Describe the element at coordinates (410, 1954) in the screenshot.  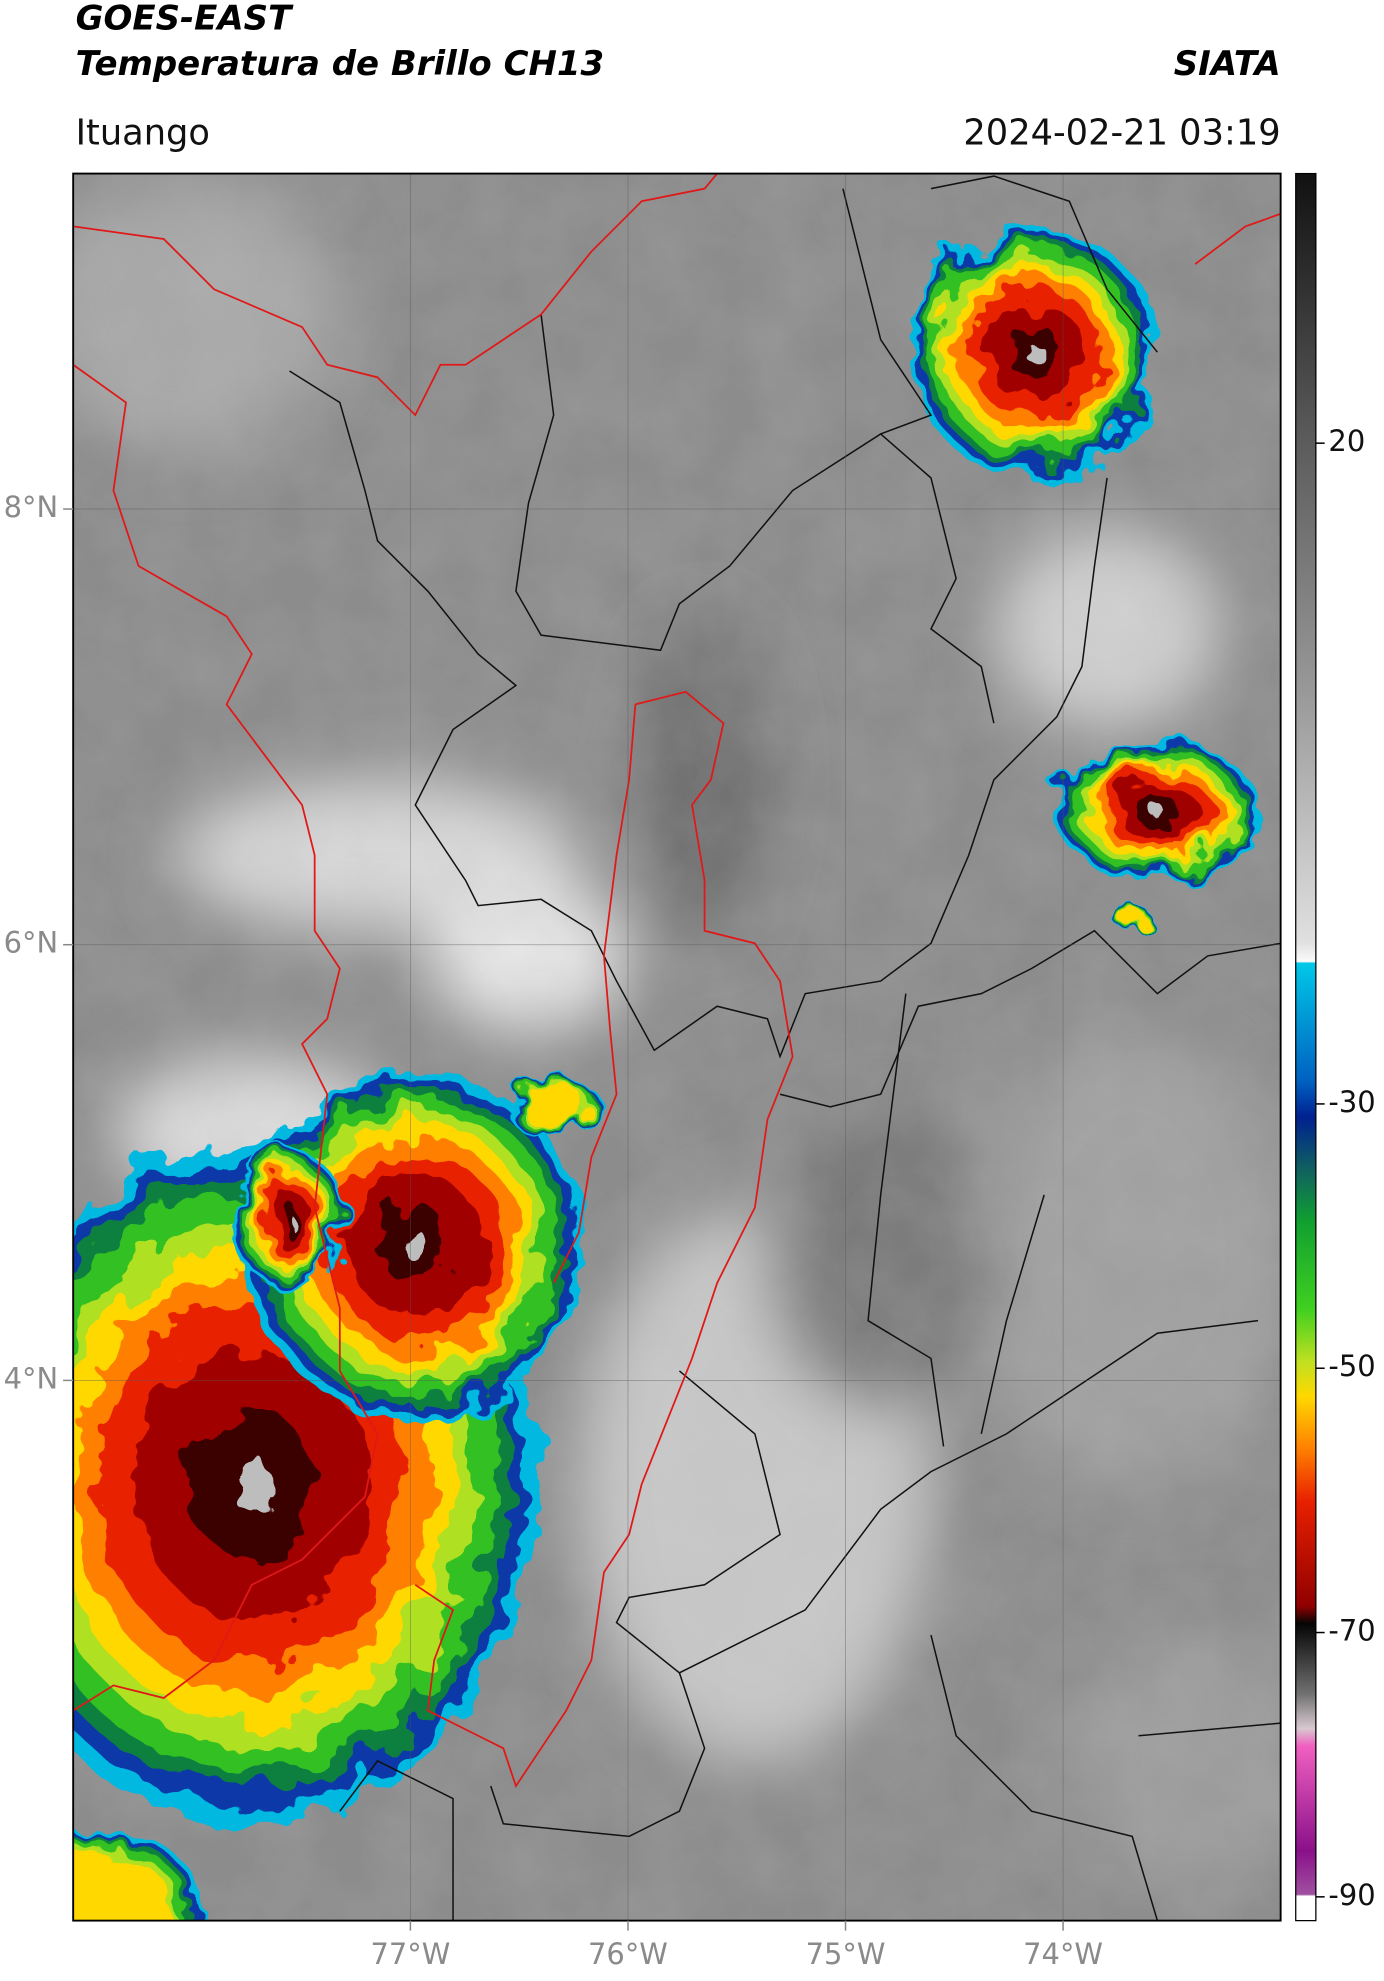
I see `x-tick-label: 77°W` at that location.